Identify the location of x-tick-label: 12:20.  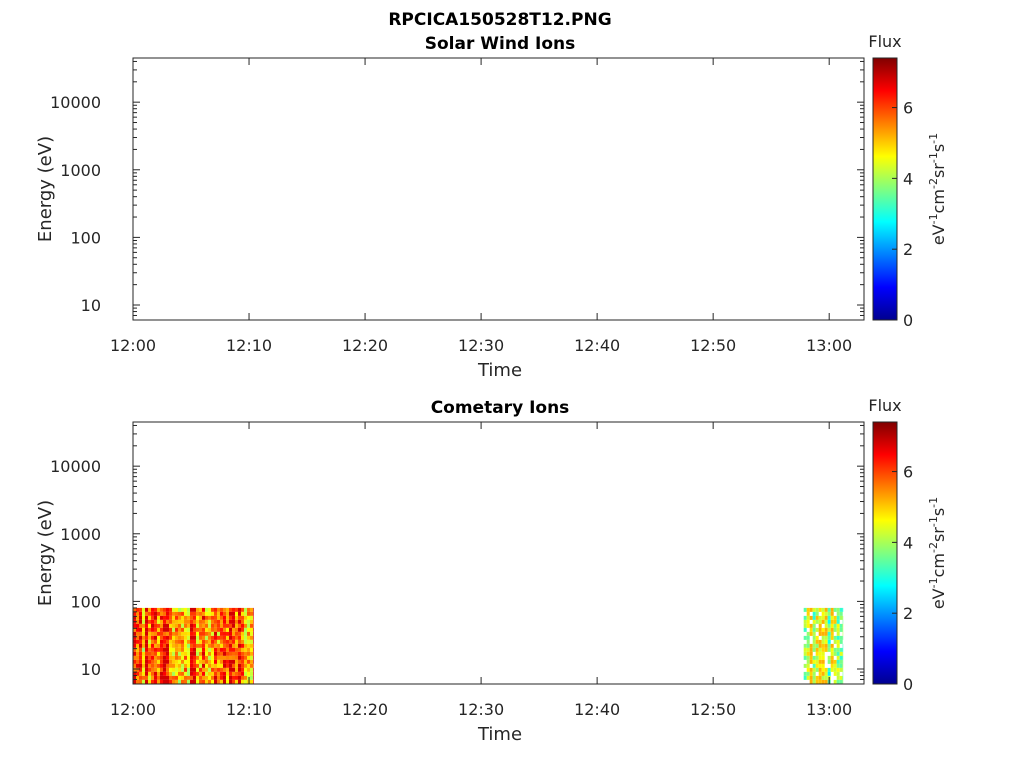
(365, 345).